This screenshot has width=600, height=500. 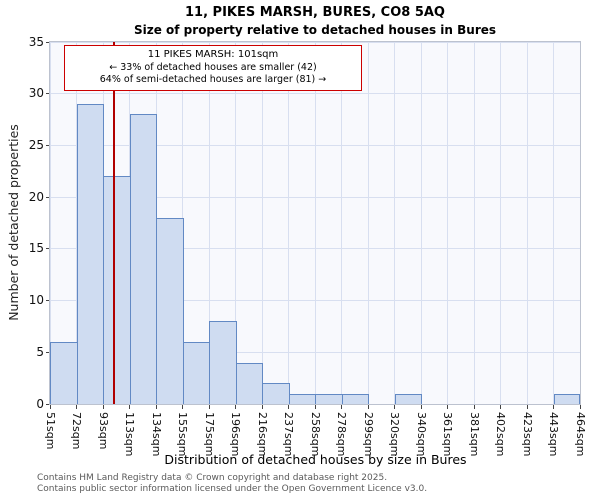 I want to click on x-tick-label: 155sqm, so click(x=182, y=434).